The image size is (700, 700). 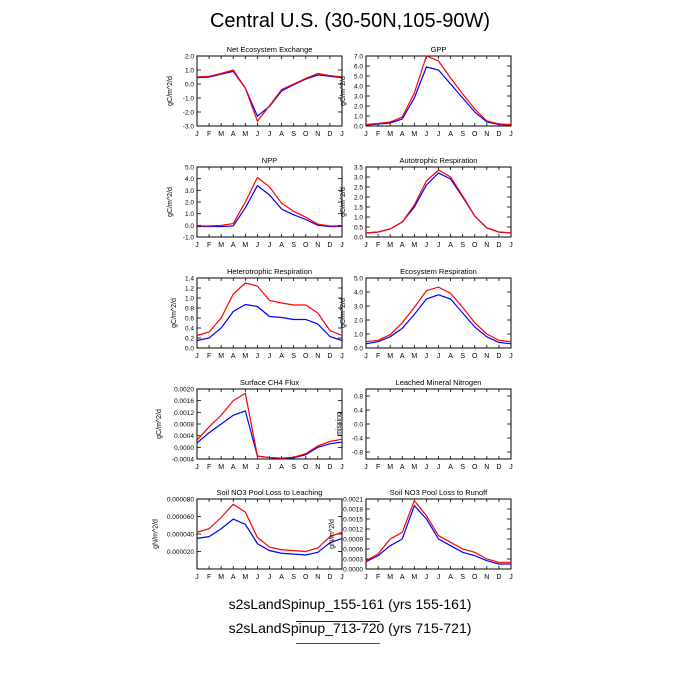 I want to click on panel-title: Heterotrophic Respiration, so click(x=269, y=271).